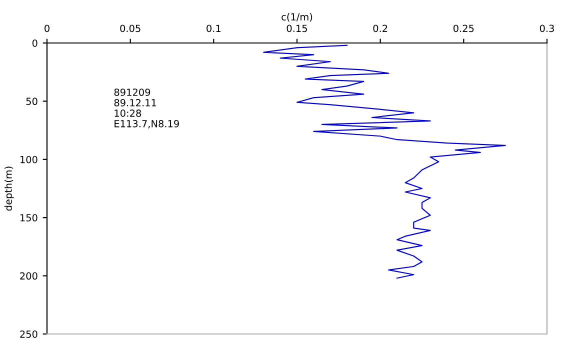  What do you see at coordinates (380, 28) in the screenshot?
I see `x-tick-label: 0.2` at bounding box center [380, 28].